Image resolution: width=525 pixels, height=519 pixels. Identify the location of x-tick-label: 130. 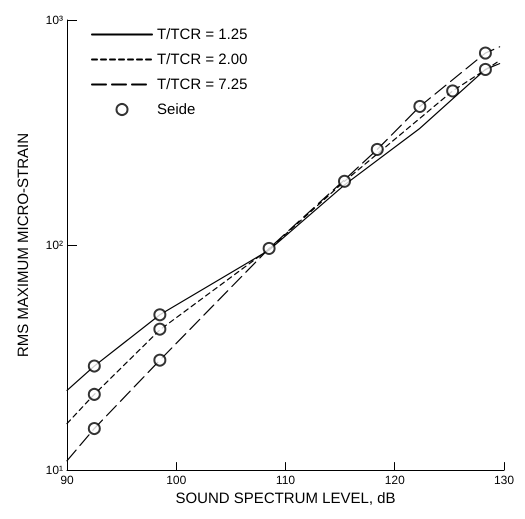
(504, 480).